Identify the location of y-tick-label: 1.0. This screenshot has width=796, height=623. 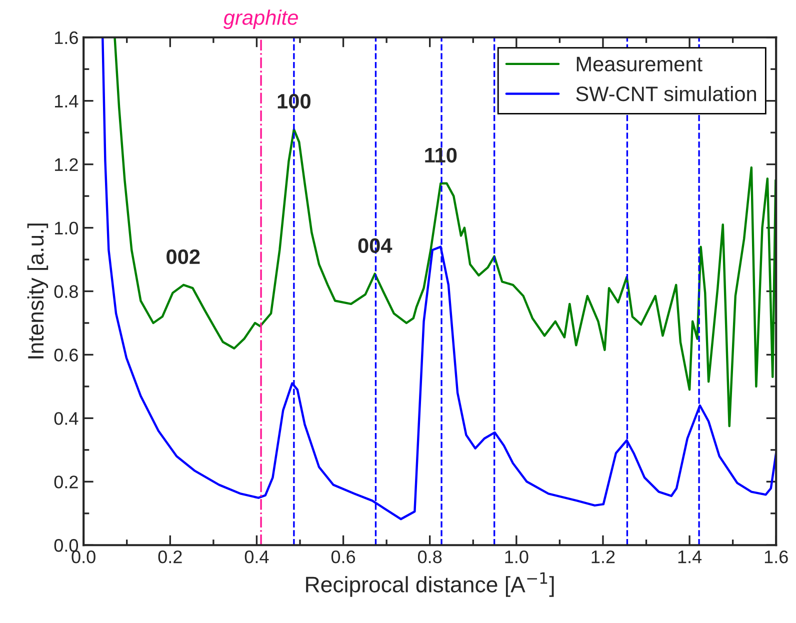
(66, 228).